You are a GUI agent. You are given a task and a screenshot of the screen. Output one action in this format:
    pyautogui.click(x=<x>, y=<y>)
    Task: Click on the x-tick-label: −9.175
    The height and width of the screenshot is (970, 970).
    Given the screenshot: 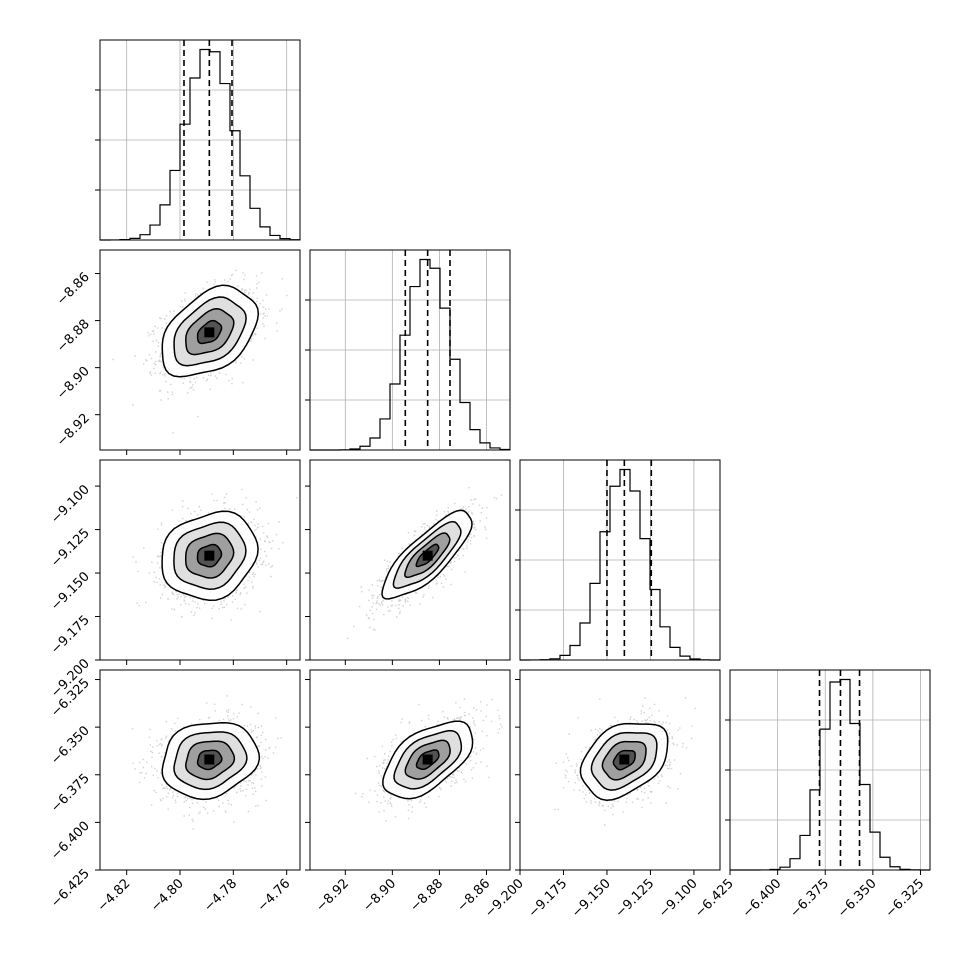 What is the action you would take?
    pyautogui.click(x=548, y=898)
    